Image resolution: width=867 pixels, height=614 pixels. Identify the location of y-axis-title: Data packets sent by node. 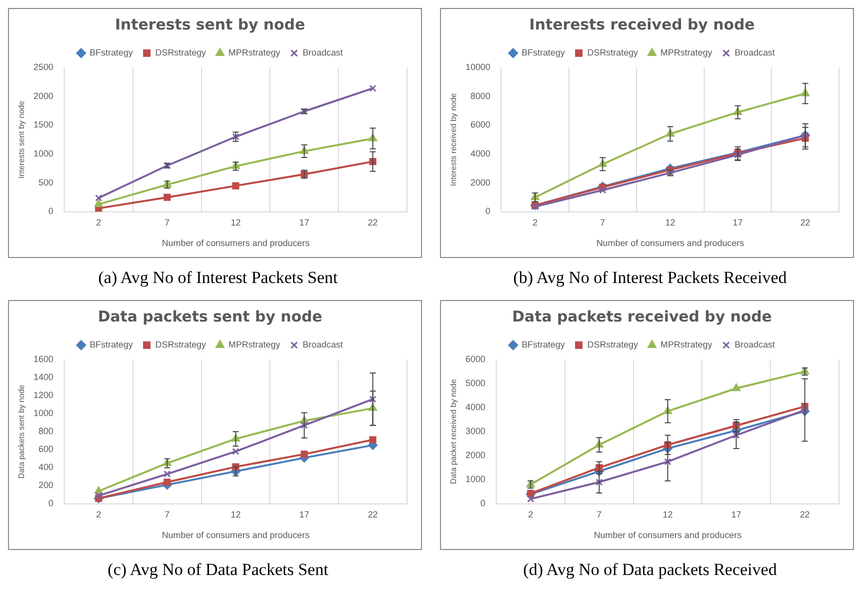
(21, 431).